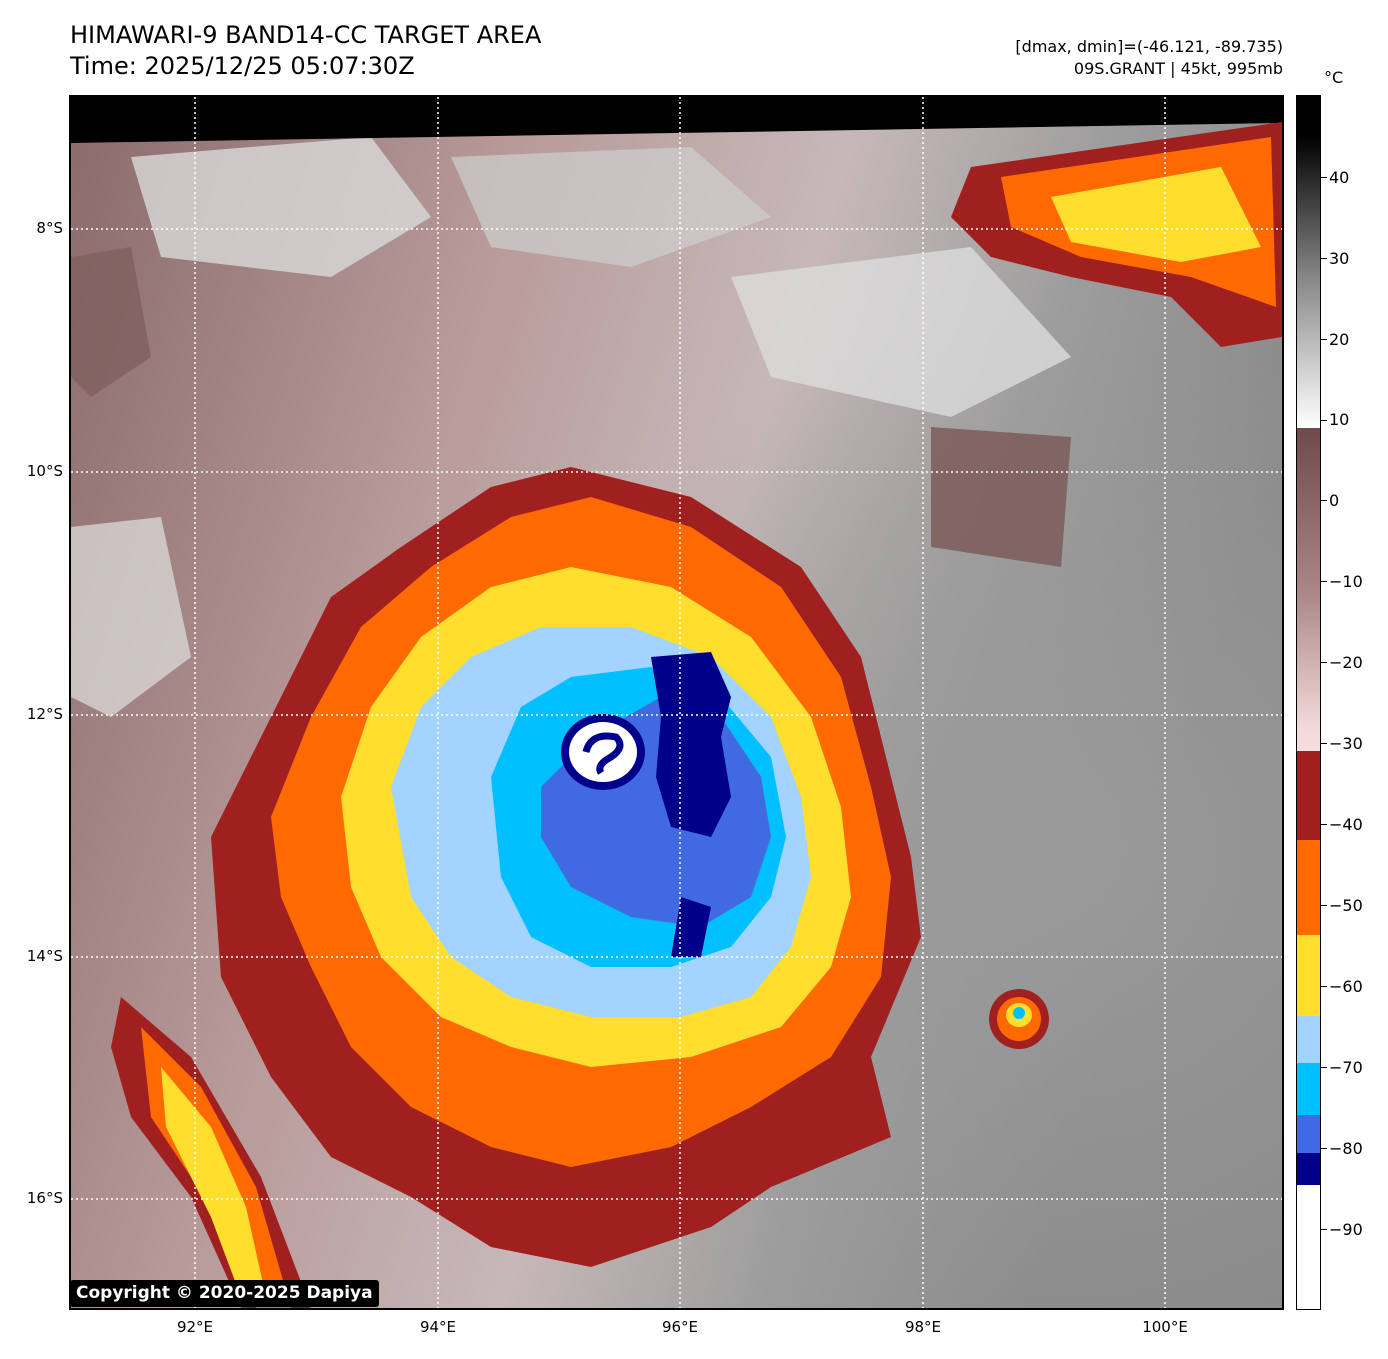 The image size is (1388, 1359). I want to click on colorbar-label: 0, so click(1334, 500).